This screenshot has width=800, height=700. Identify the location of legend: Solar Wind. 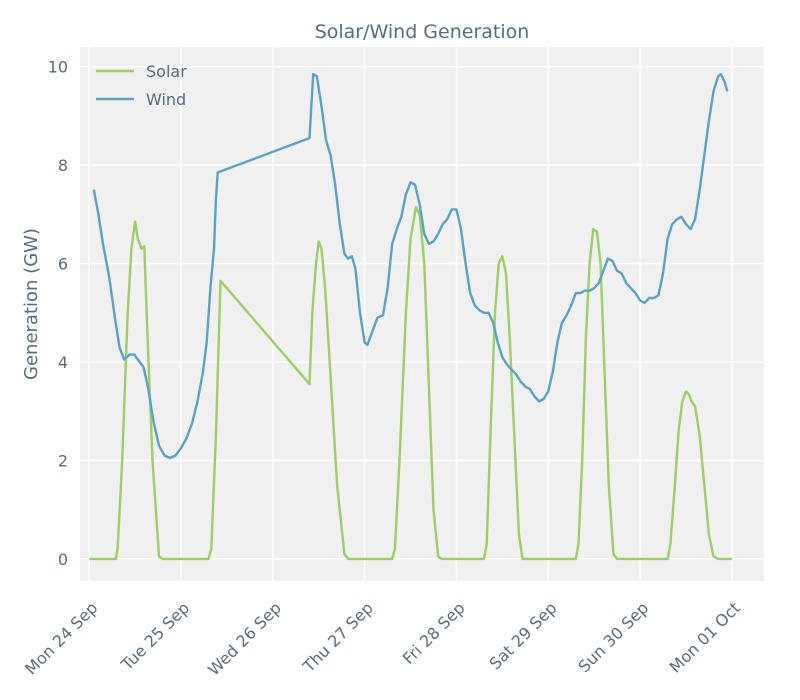
(141, 85).